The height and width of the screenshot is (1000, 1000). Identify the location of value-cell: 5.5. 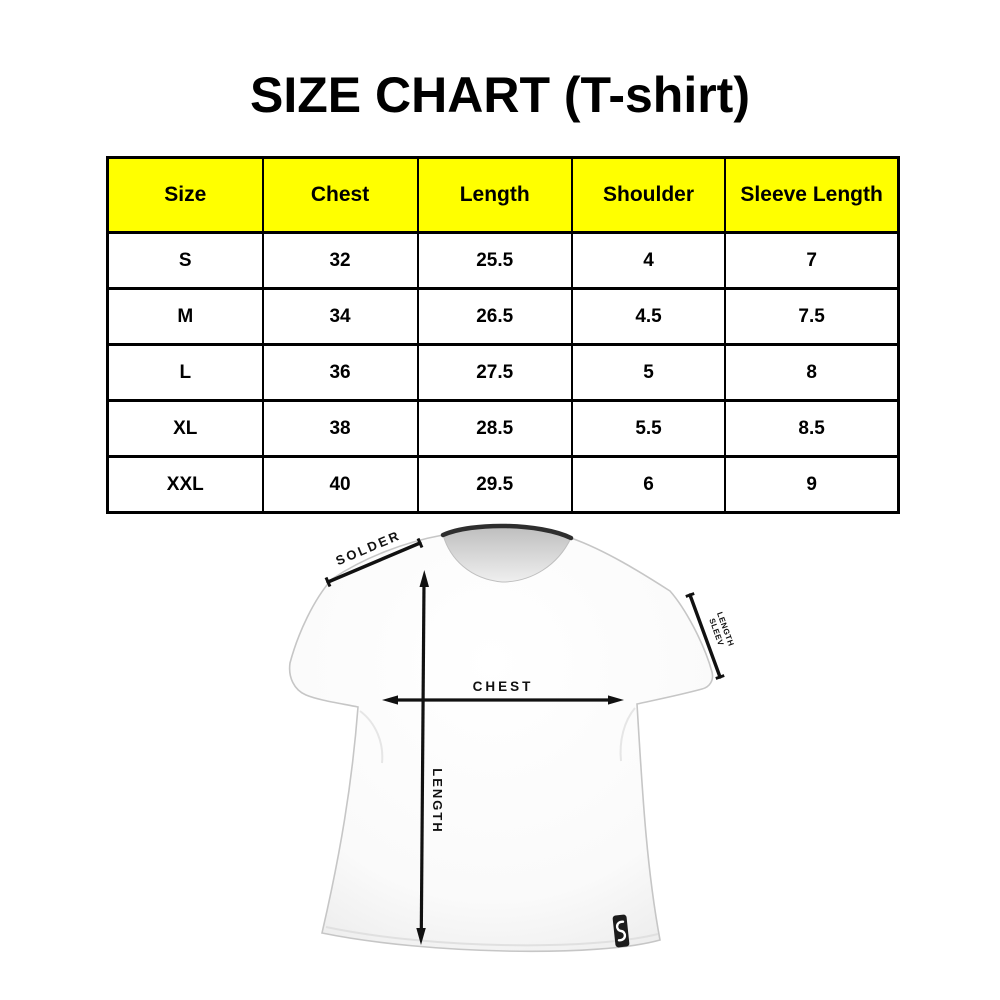
(648, 428).